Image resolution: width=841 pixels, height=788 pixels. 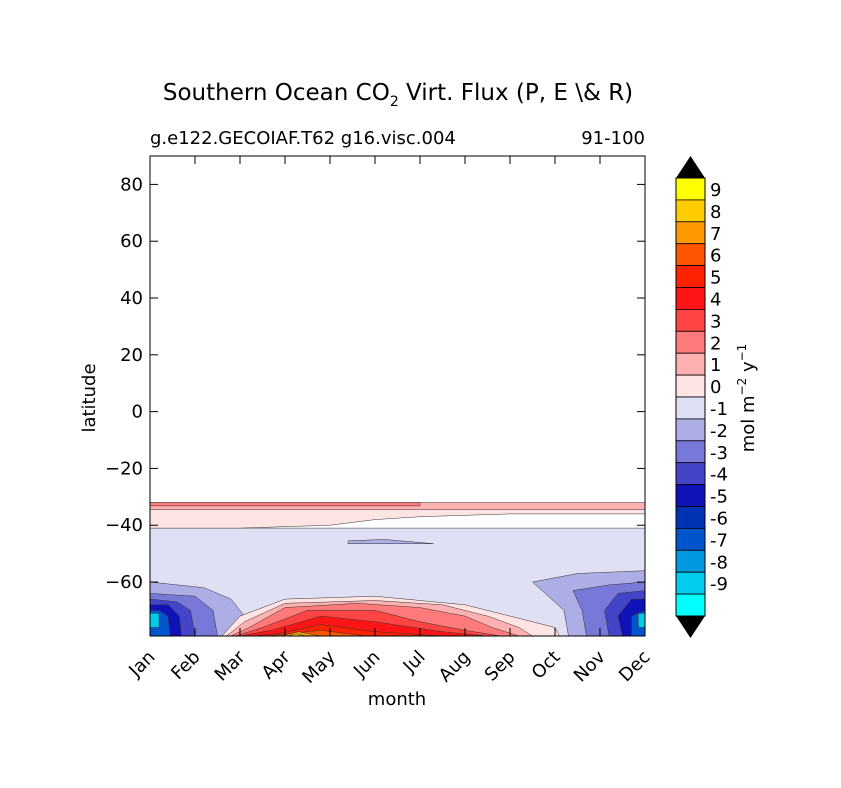 I want to click on colorbar-tick-label: -4, so click(x=719, y=475).